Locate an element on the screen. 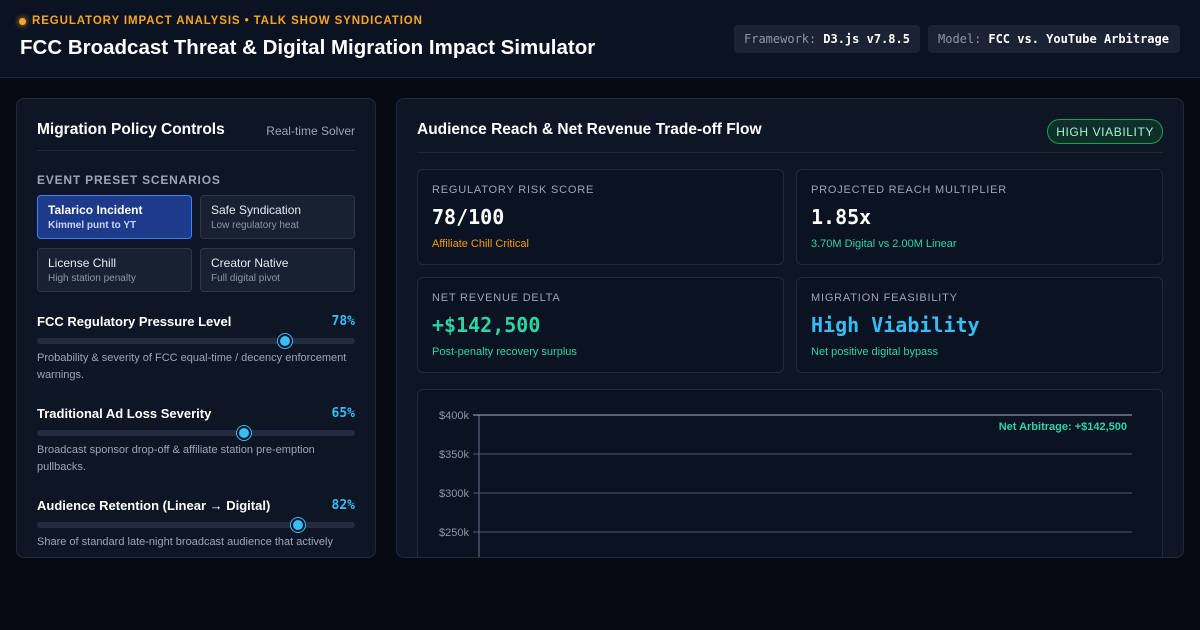 The height and width of the screenshot is (630, 1200). preset-safe-syndication: Safe Syndication Low regulatory heat is located at coordinates (277, 217).